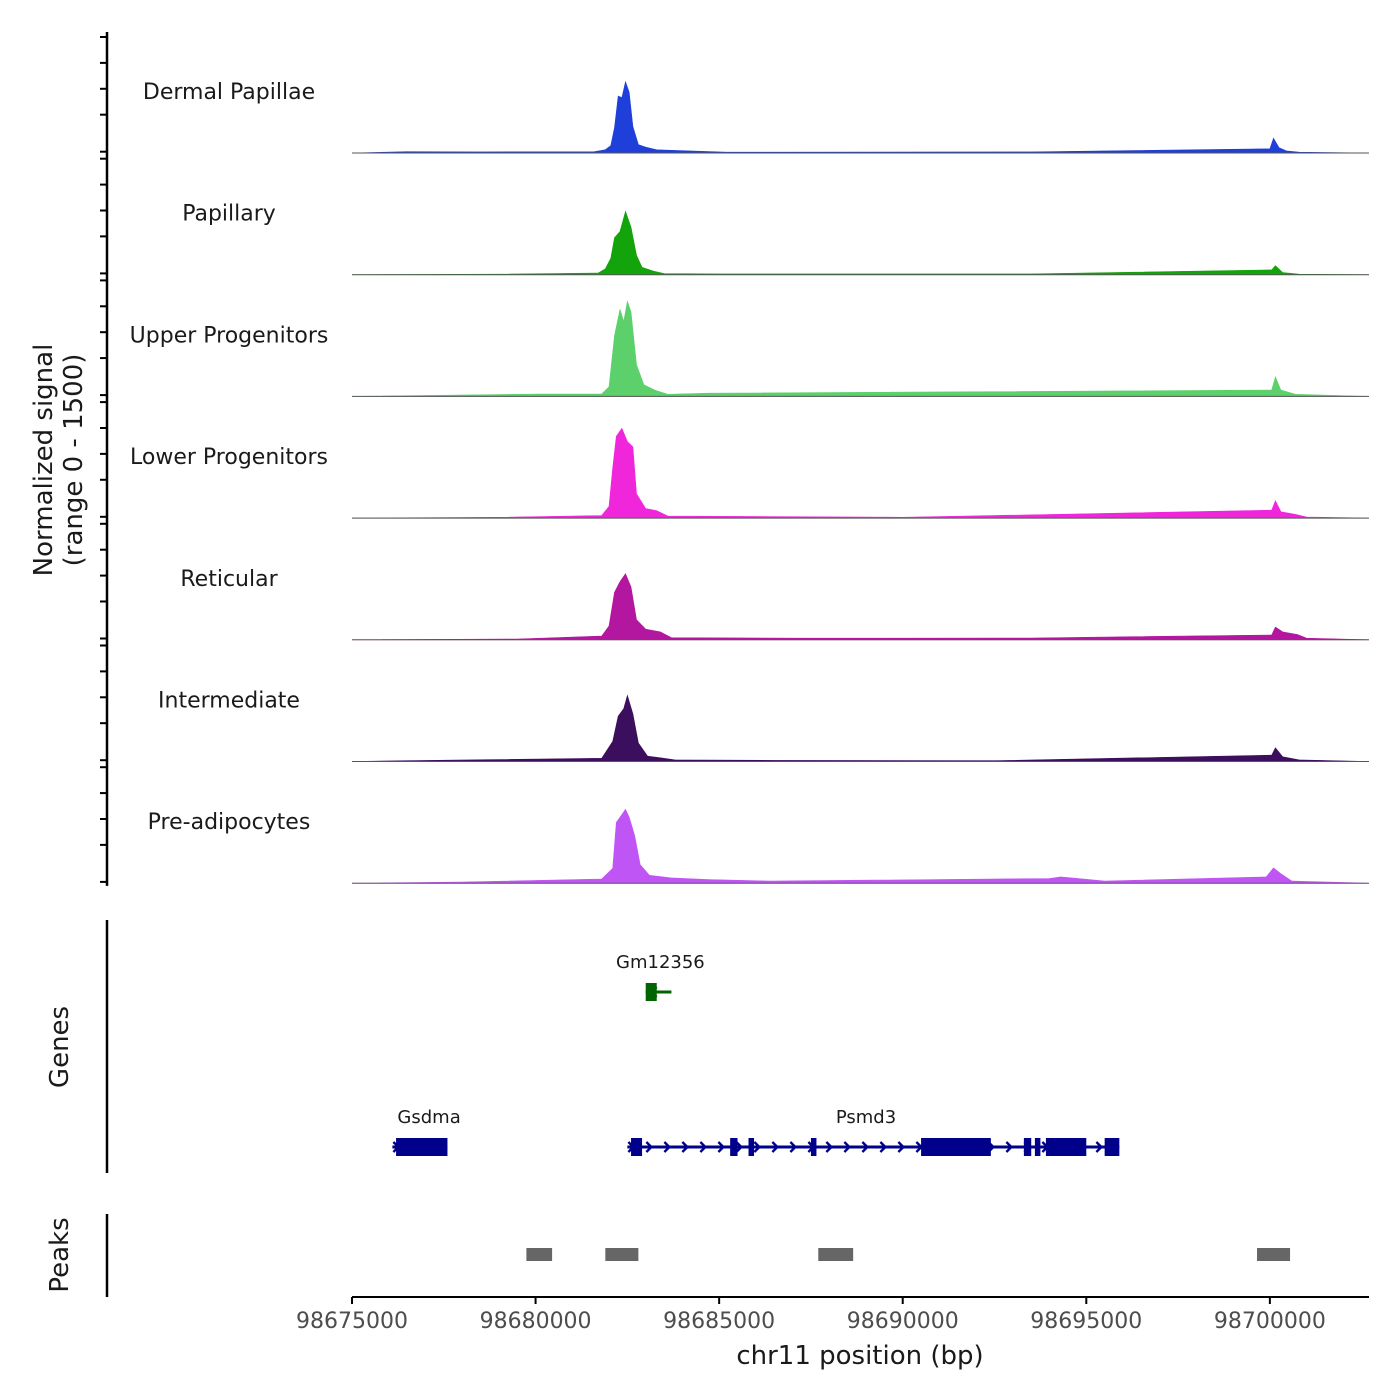 The height and width of the screenshot is (1400, 1400). Describe the element at coordinates (428, 1117) in the screenshot. I see `gene-label: Gsdma` at that location.